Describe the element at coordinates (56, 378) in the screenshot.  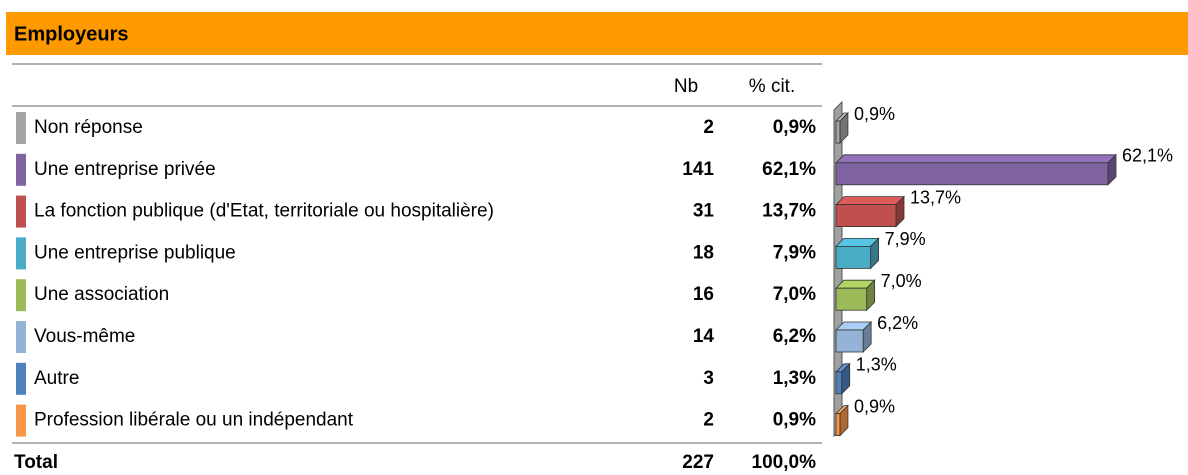
I see `row-label: Autre` at that location.